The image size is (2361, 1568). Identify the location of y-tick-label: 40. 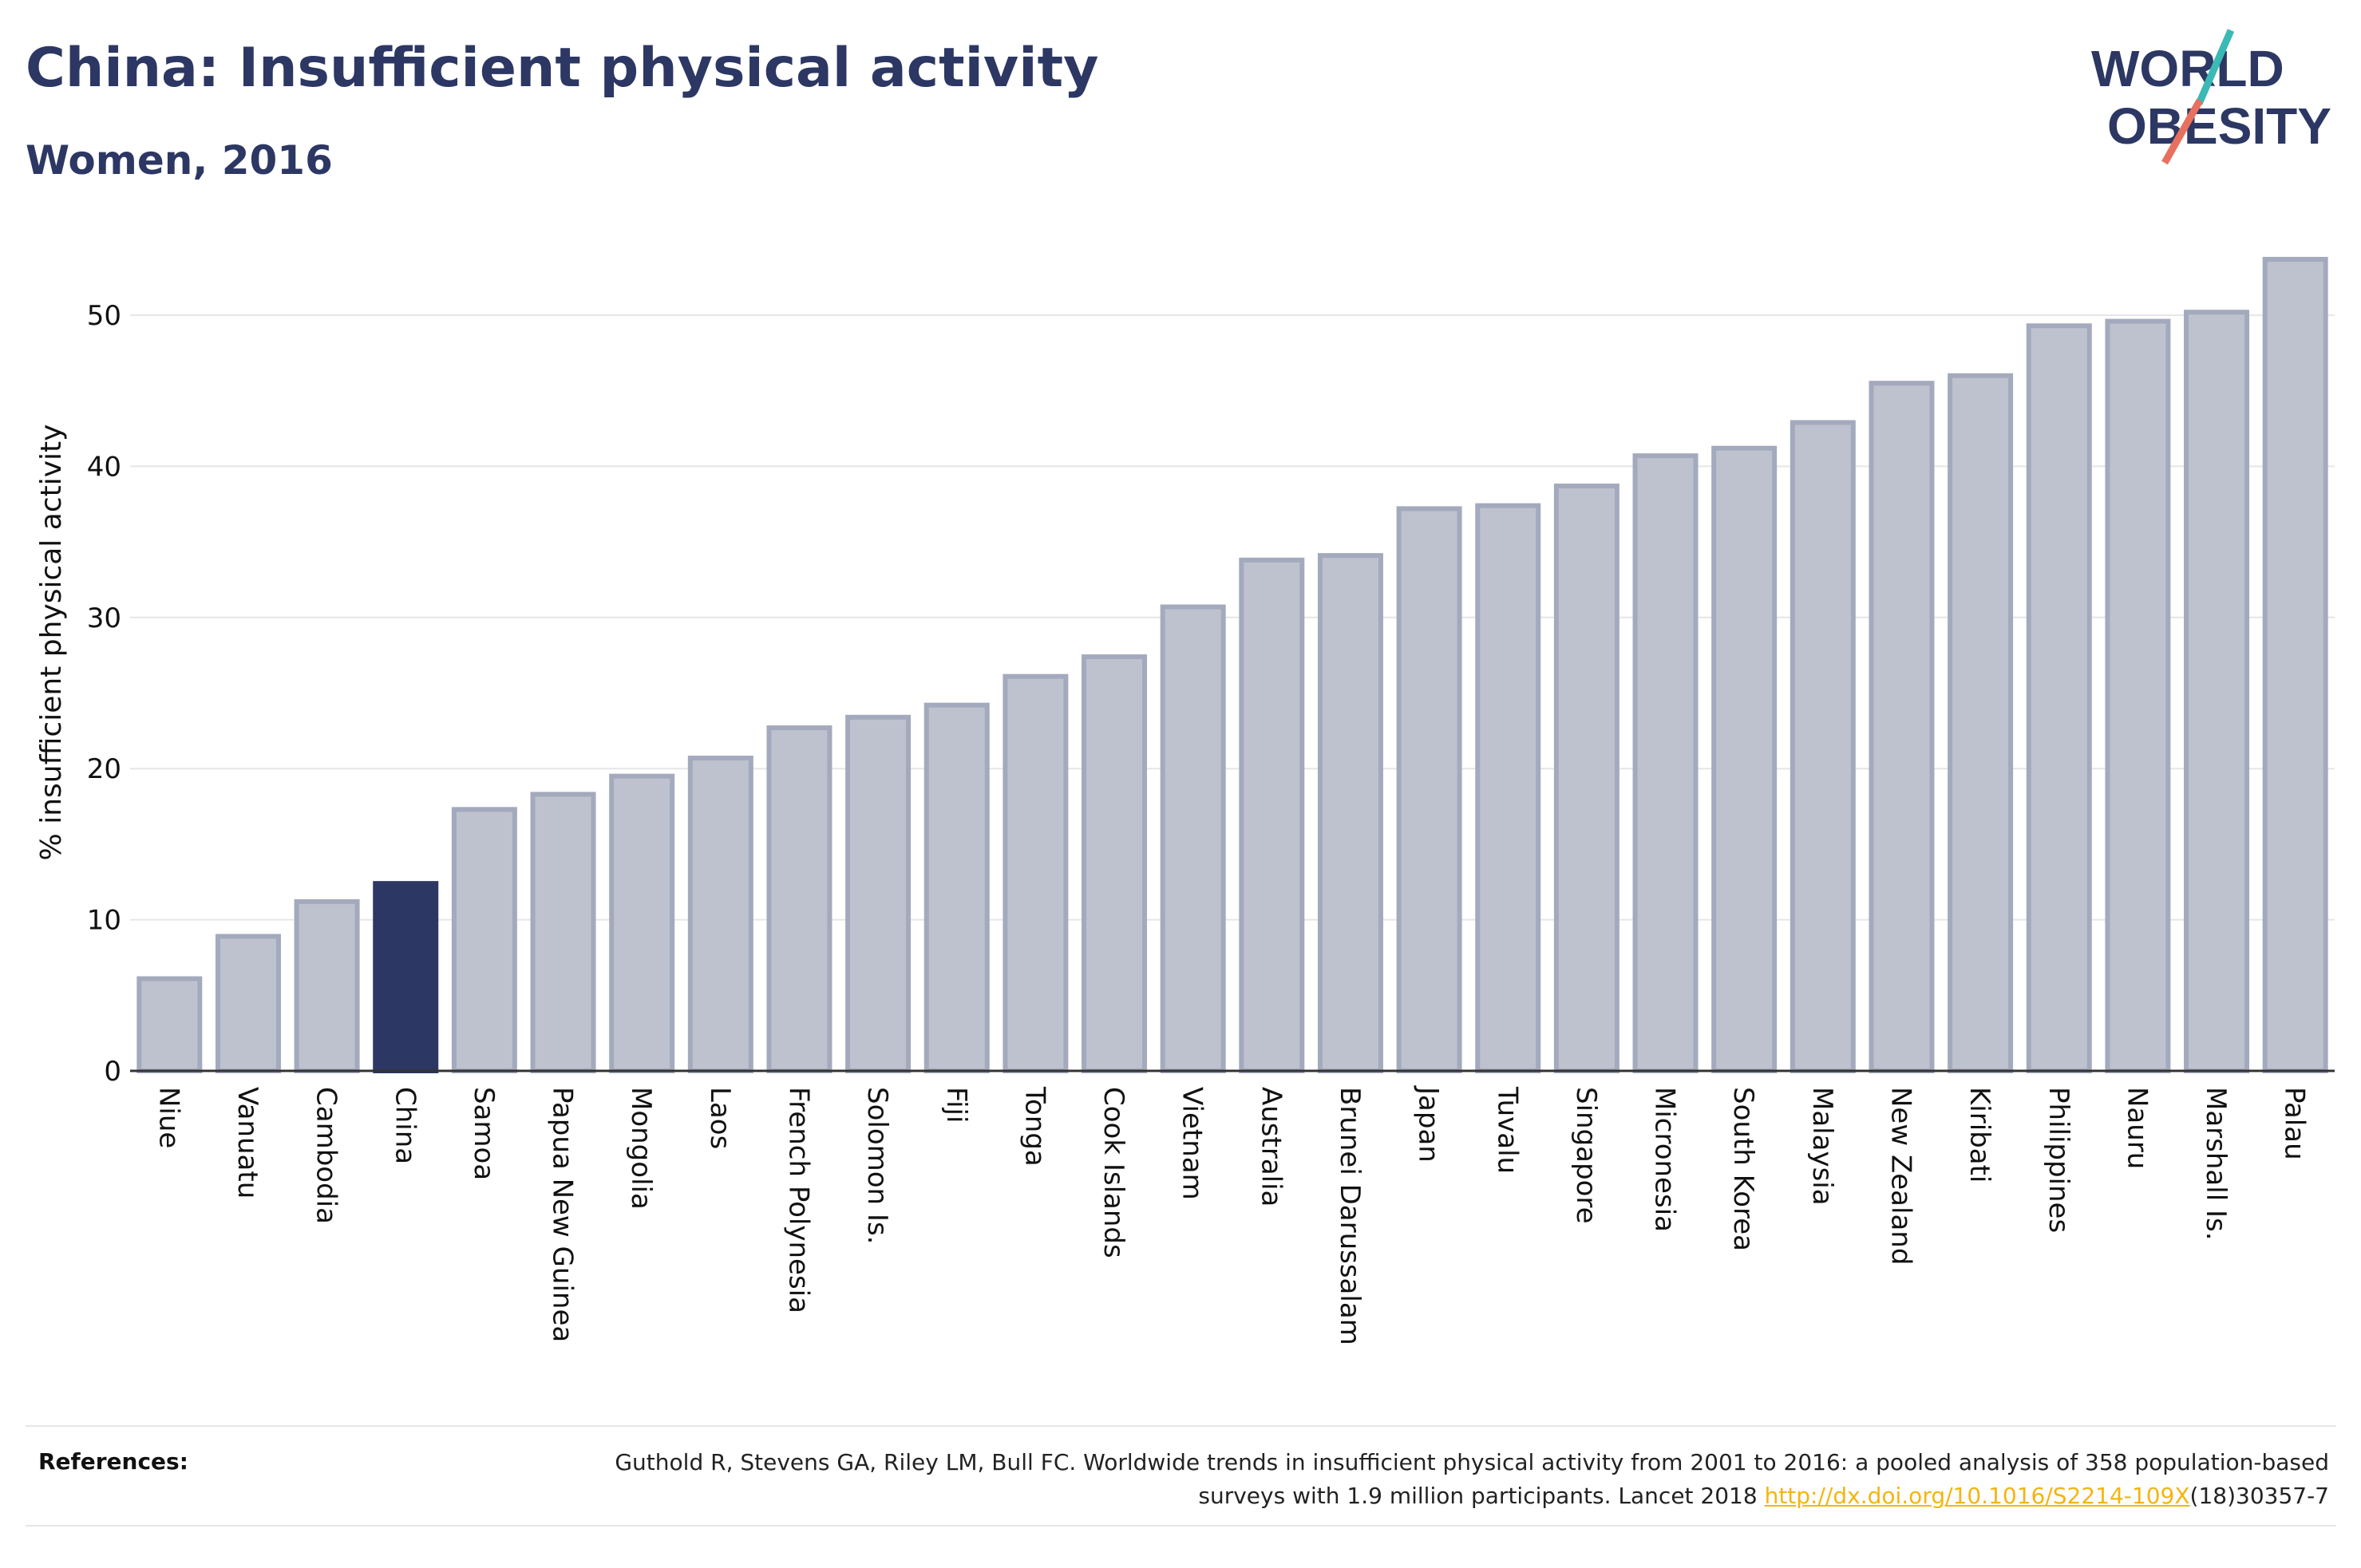
(104, 467).